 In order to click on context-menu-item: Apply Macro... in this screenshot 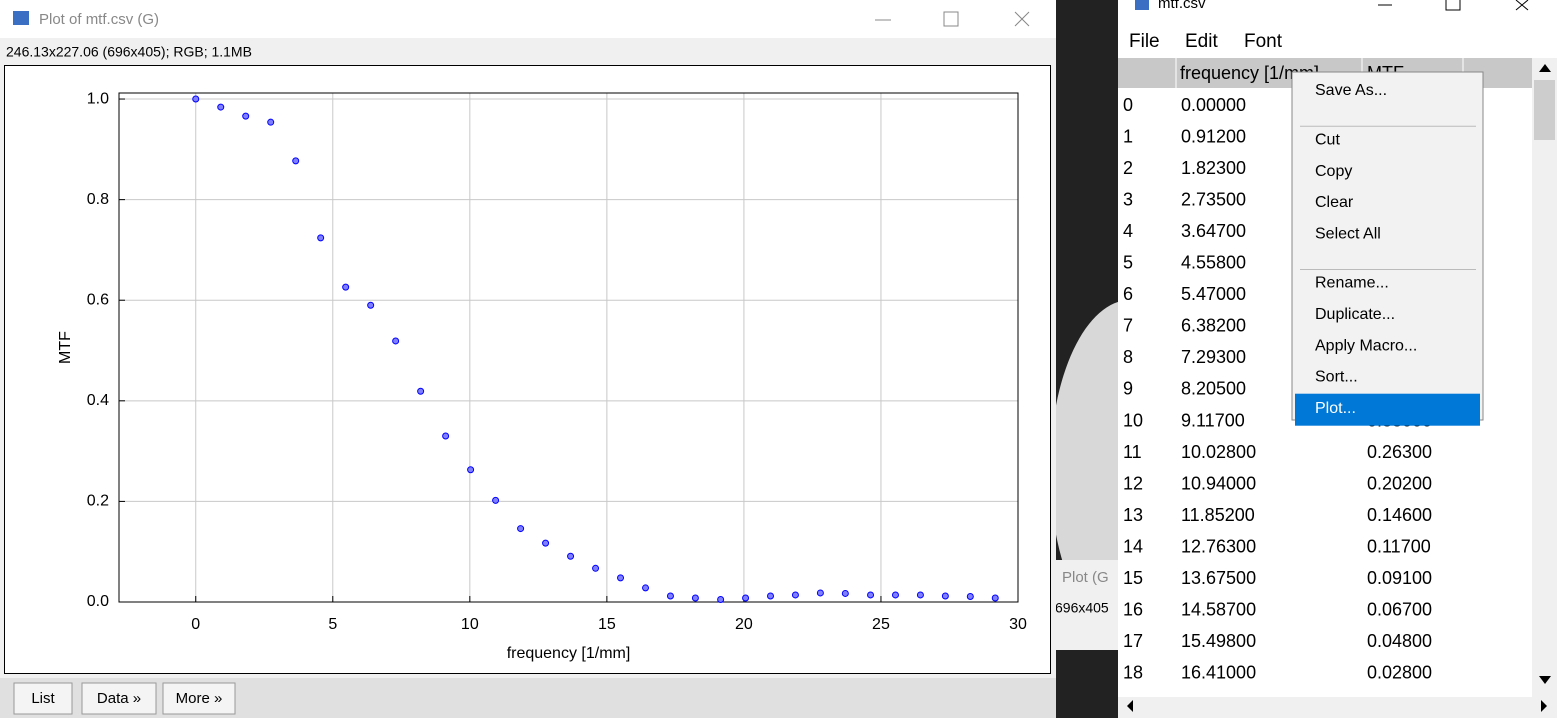, I will do `click(1366, 345)`.